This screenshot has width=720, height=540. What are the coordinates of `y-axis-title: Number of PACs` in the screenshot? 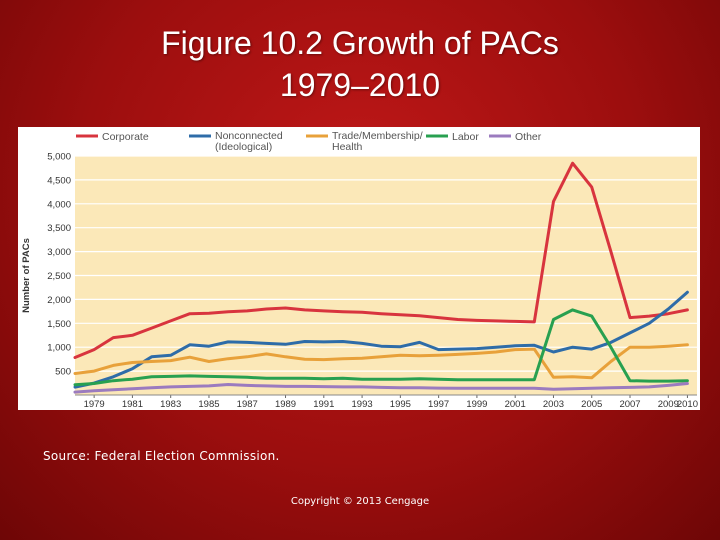 It's located at (26, 275).